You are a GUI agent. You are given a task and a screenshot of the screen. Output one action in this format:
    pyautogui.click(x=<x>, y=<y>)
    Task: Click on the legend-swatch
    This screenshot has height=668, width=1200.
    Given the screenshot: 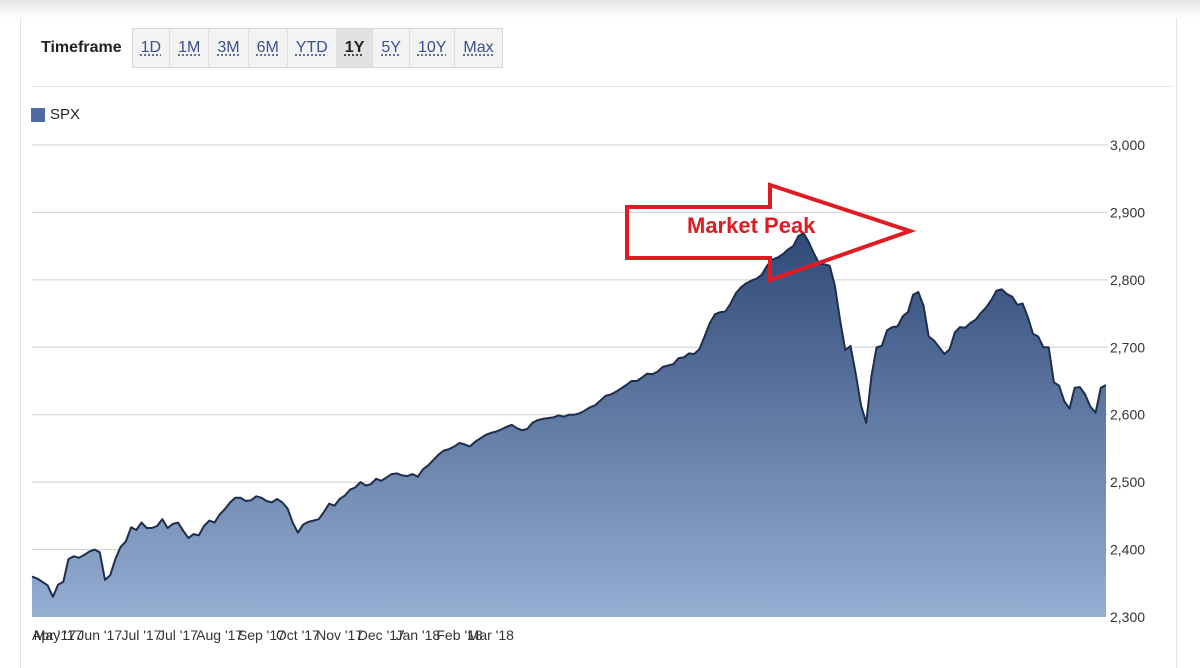 What is the action you would take?
    pyautogui.click(x=38, y=114)
    